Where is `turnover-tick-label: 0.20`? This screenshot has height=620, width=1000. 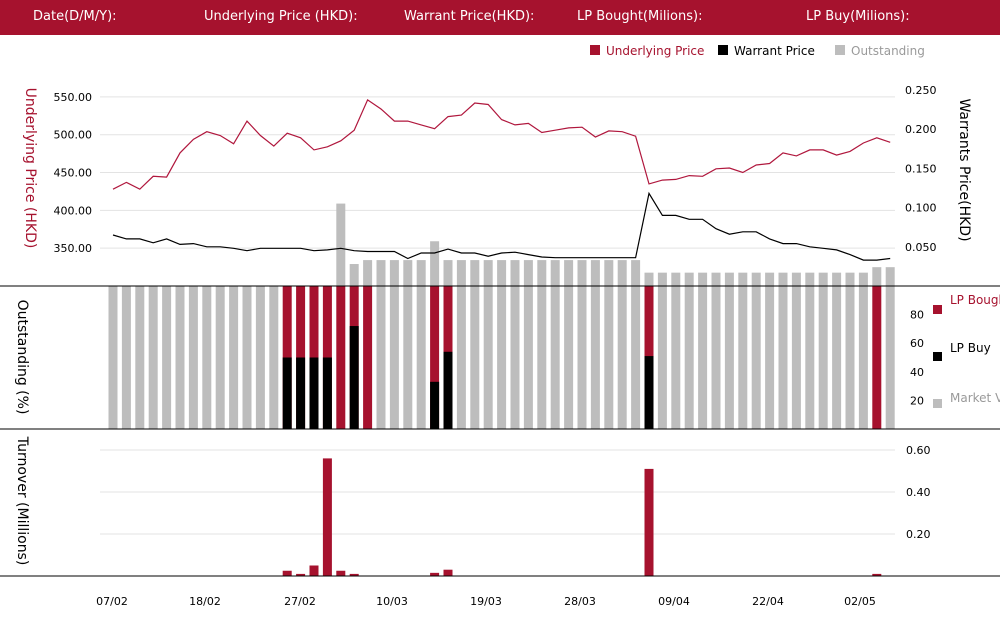
turnover-tick-label: 0.20 is located at coordinates (918, 534).